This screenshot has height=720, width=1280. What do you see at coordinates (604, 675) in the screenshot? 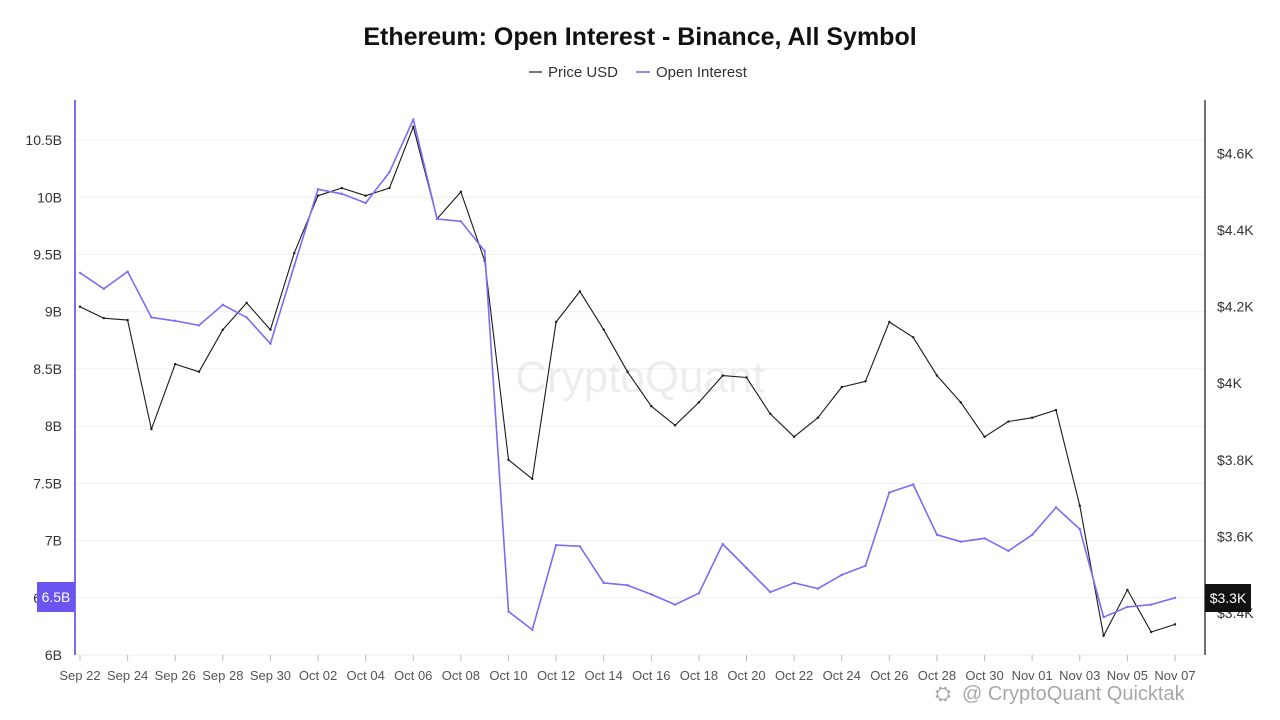
I see `x-tick-label: Oct 14` at bounding box center [604, 675].